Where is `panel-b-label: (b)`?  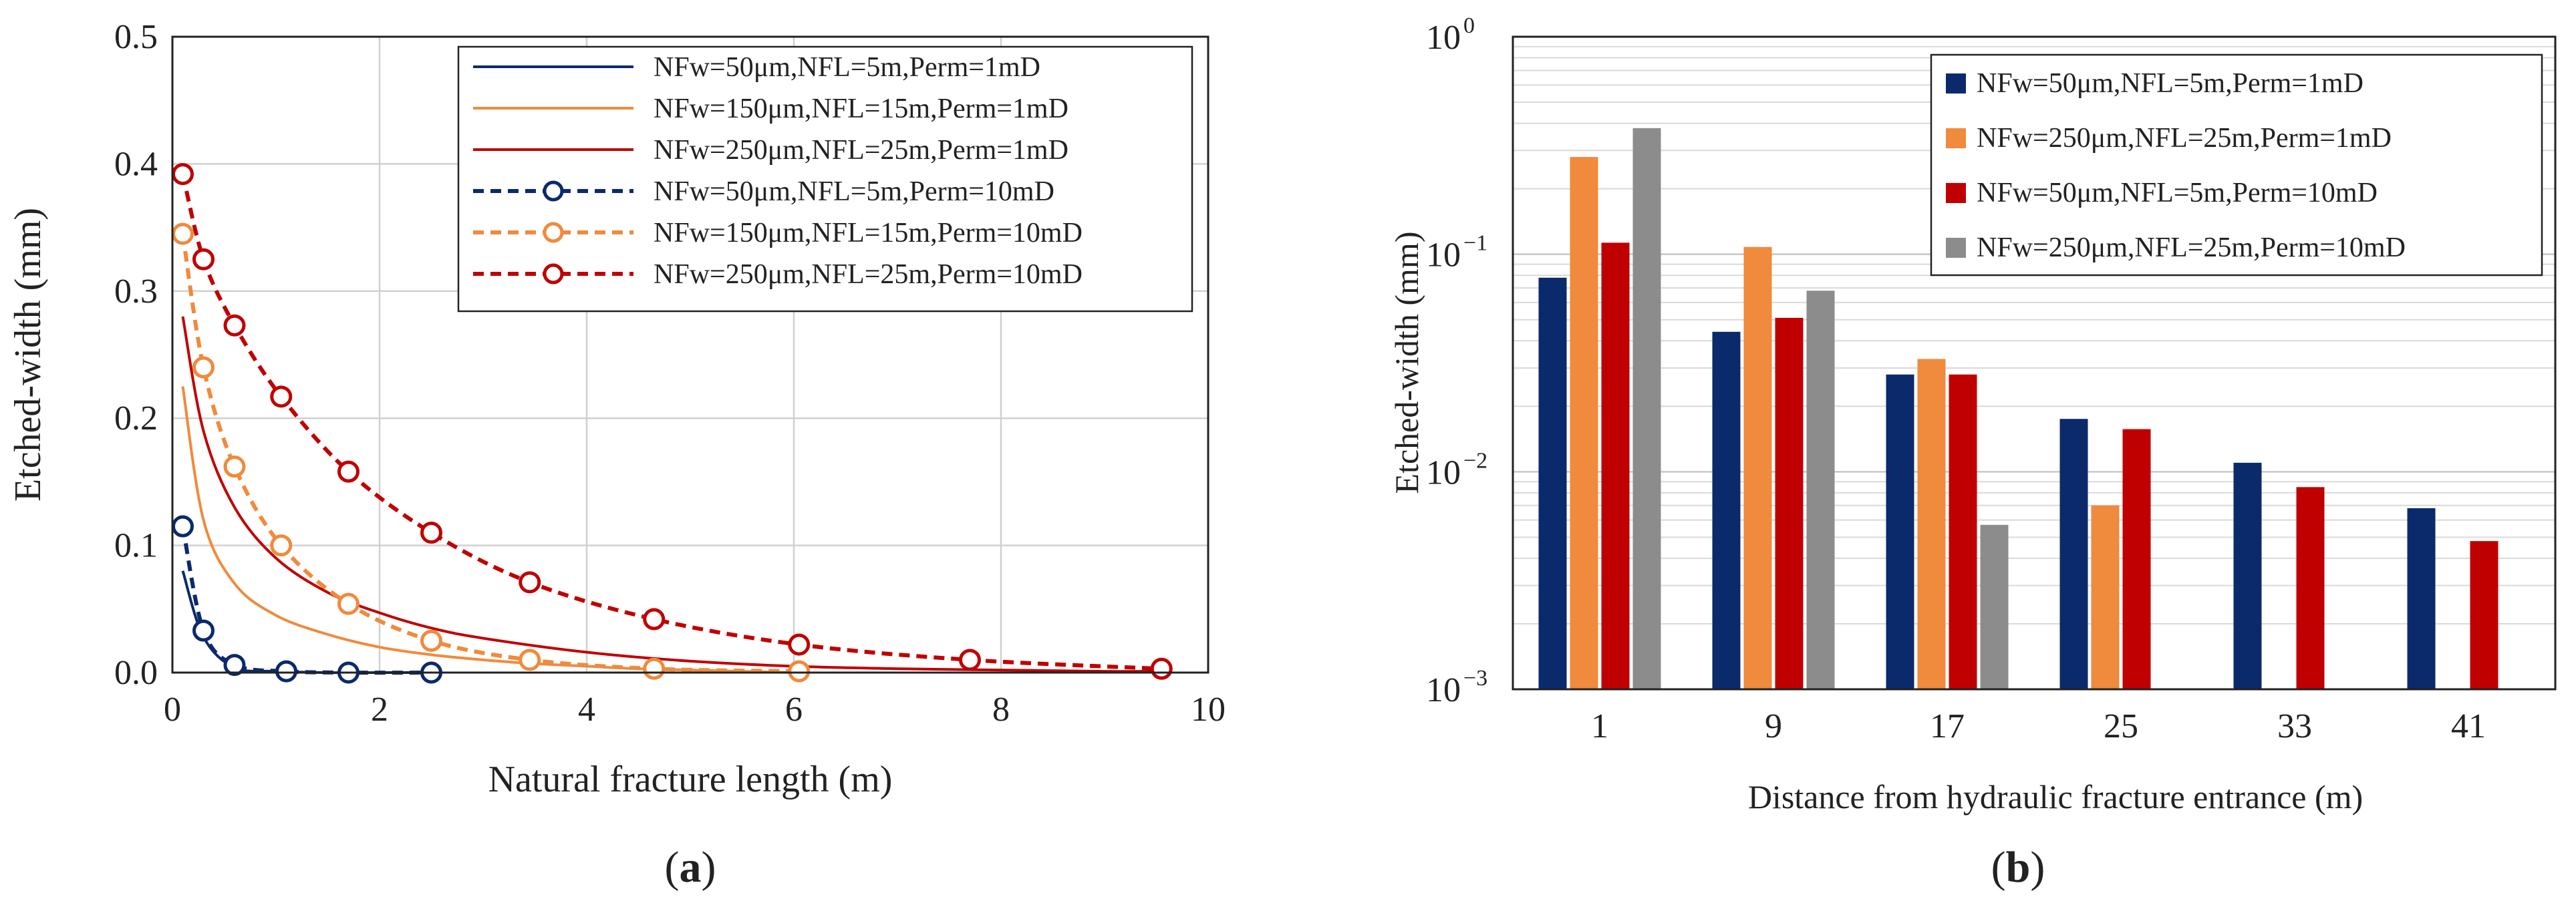 panel-b-label: (b) is located at coordinates (2018, 867).